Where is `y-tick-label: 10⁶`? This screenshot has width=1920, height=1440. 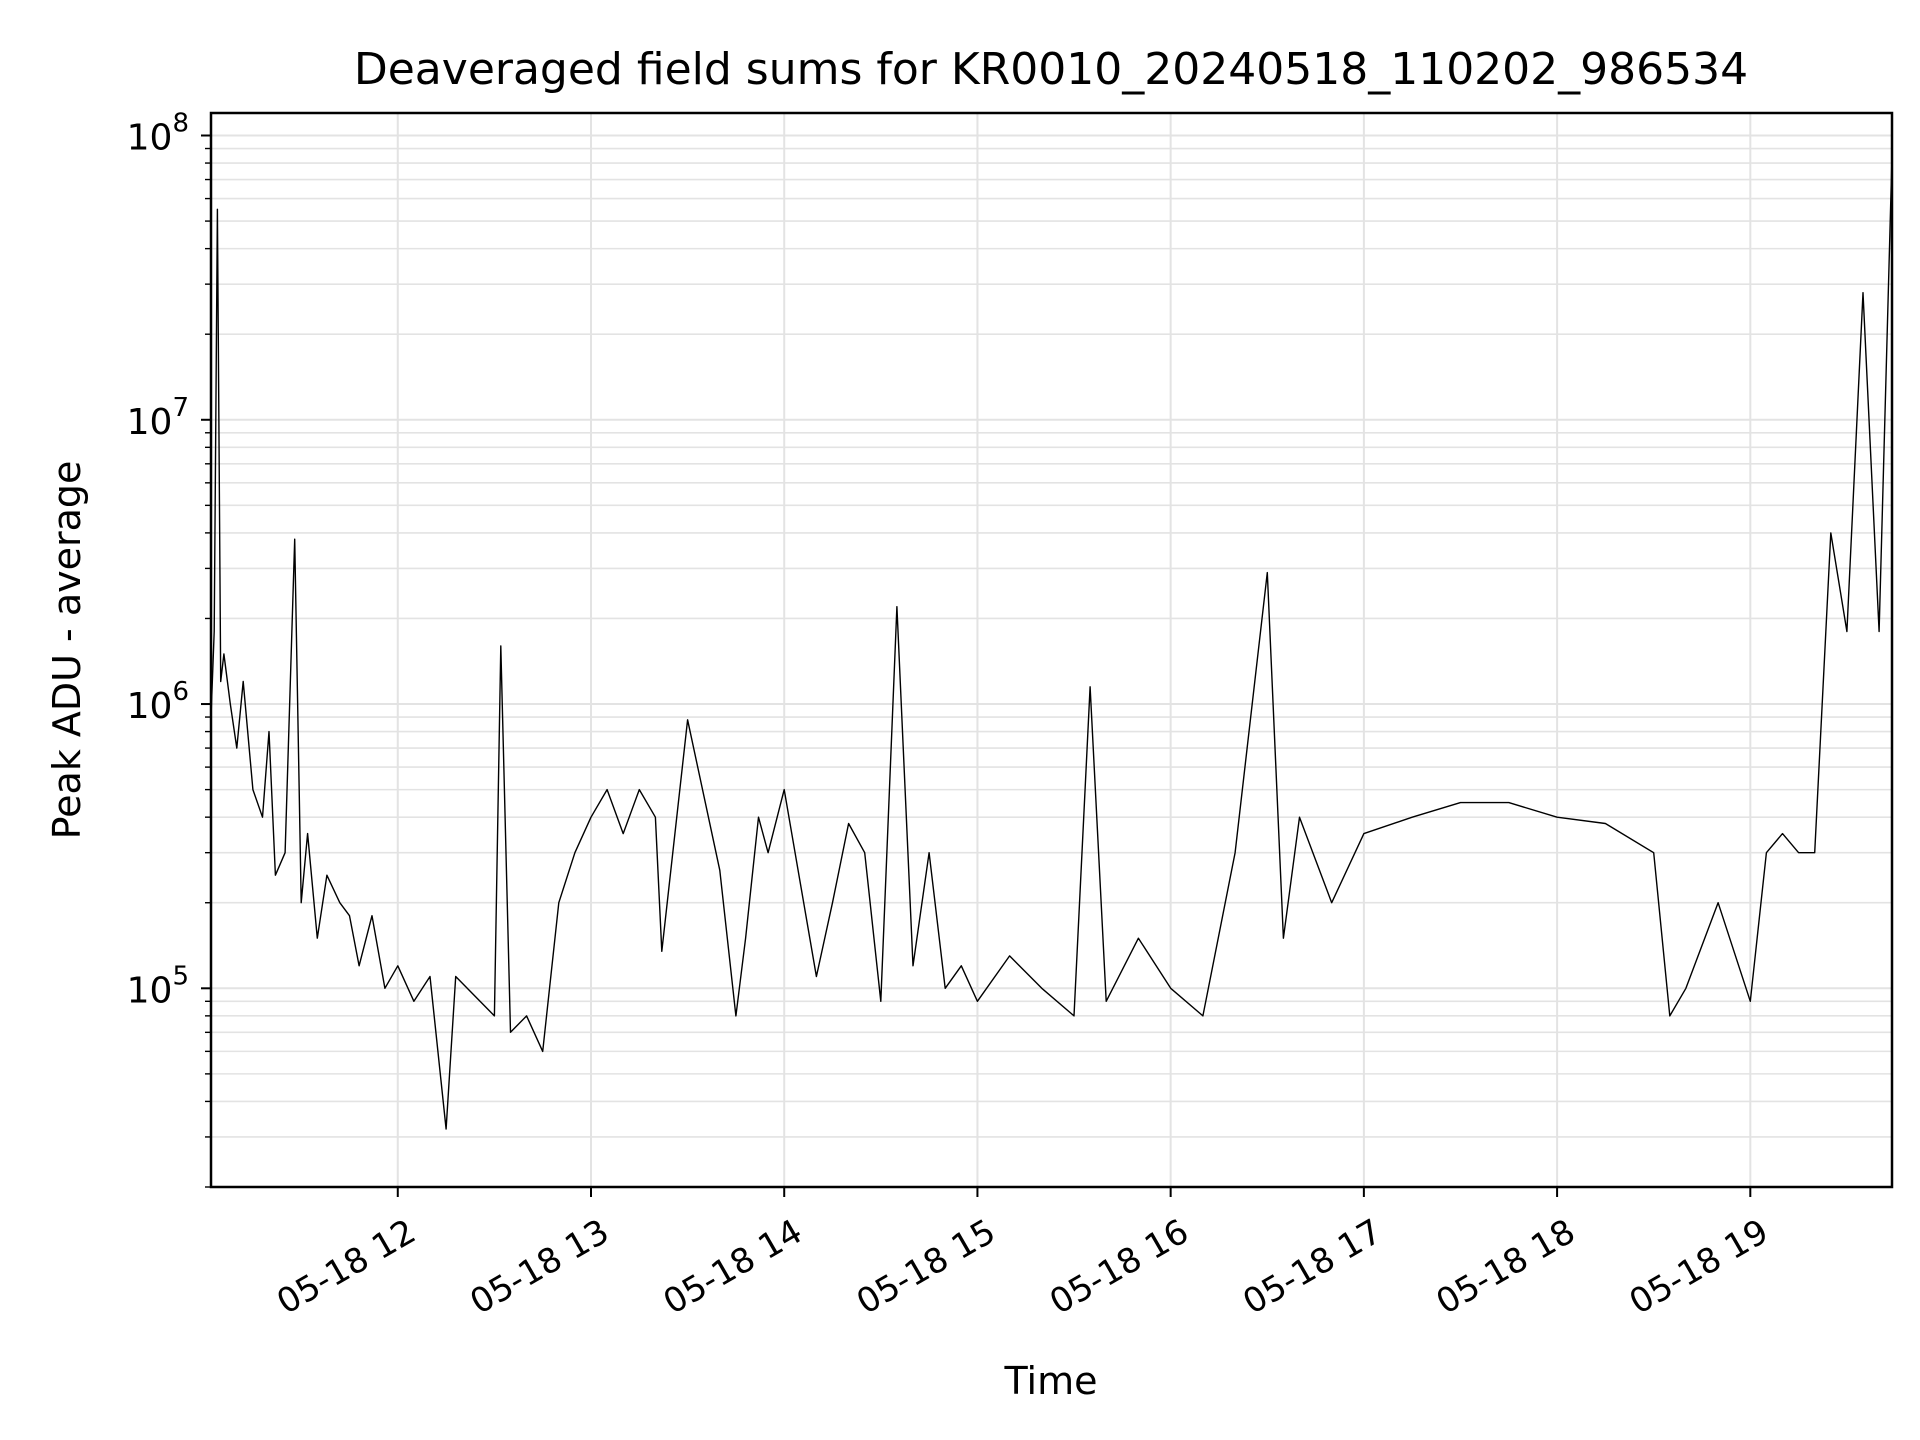 y-tick-label: 10⁶ is located at coordinates (158, 702).